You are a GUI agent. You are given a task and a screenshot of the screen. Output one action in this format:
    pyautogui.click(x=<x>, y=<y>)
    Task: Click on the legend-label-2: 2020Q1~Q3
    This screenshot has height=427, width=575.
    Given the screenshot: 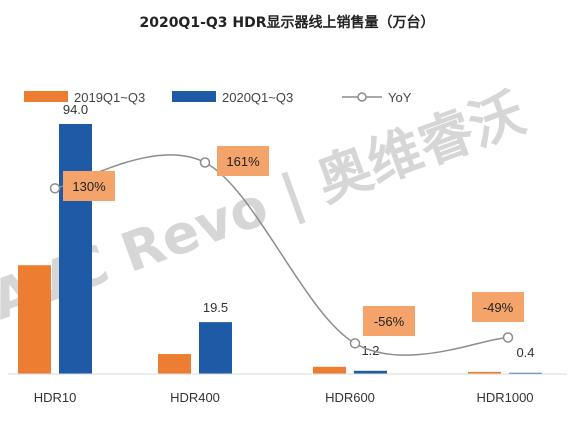 What is the action you would take?
    pyautogui.click(x=257, y=97)
    